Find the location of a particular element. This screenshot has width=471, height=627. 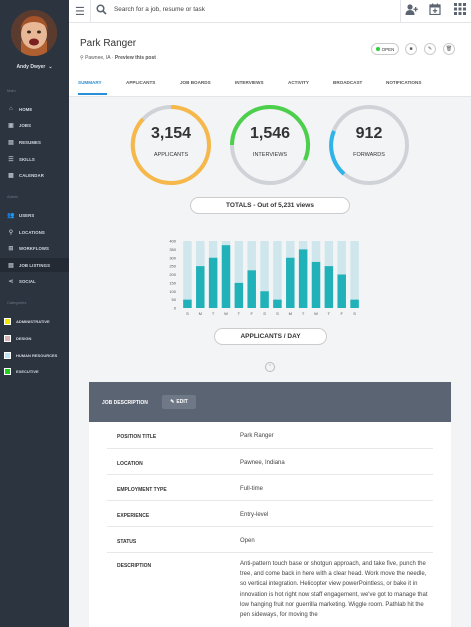

tab-notifications: NOTIFICATIONS is located at coordinates (404, 82).